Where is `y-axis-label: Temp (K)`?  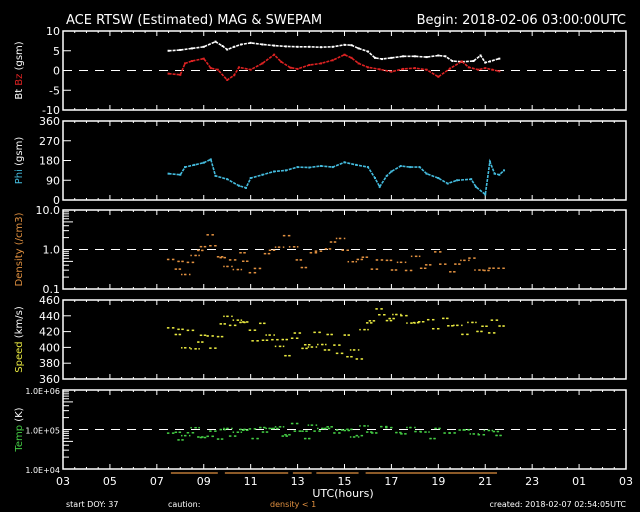
y-axis-label: Temp (K) is located at coordinates (19, 429).